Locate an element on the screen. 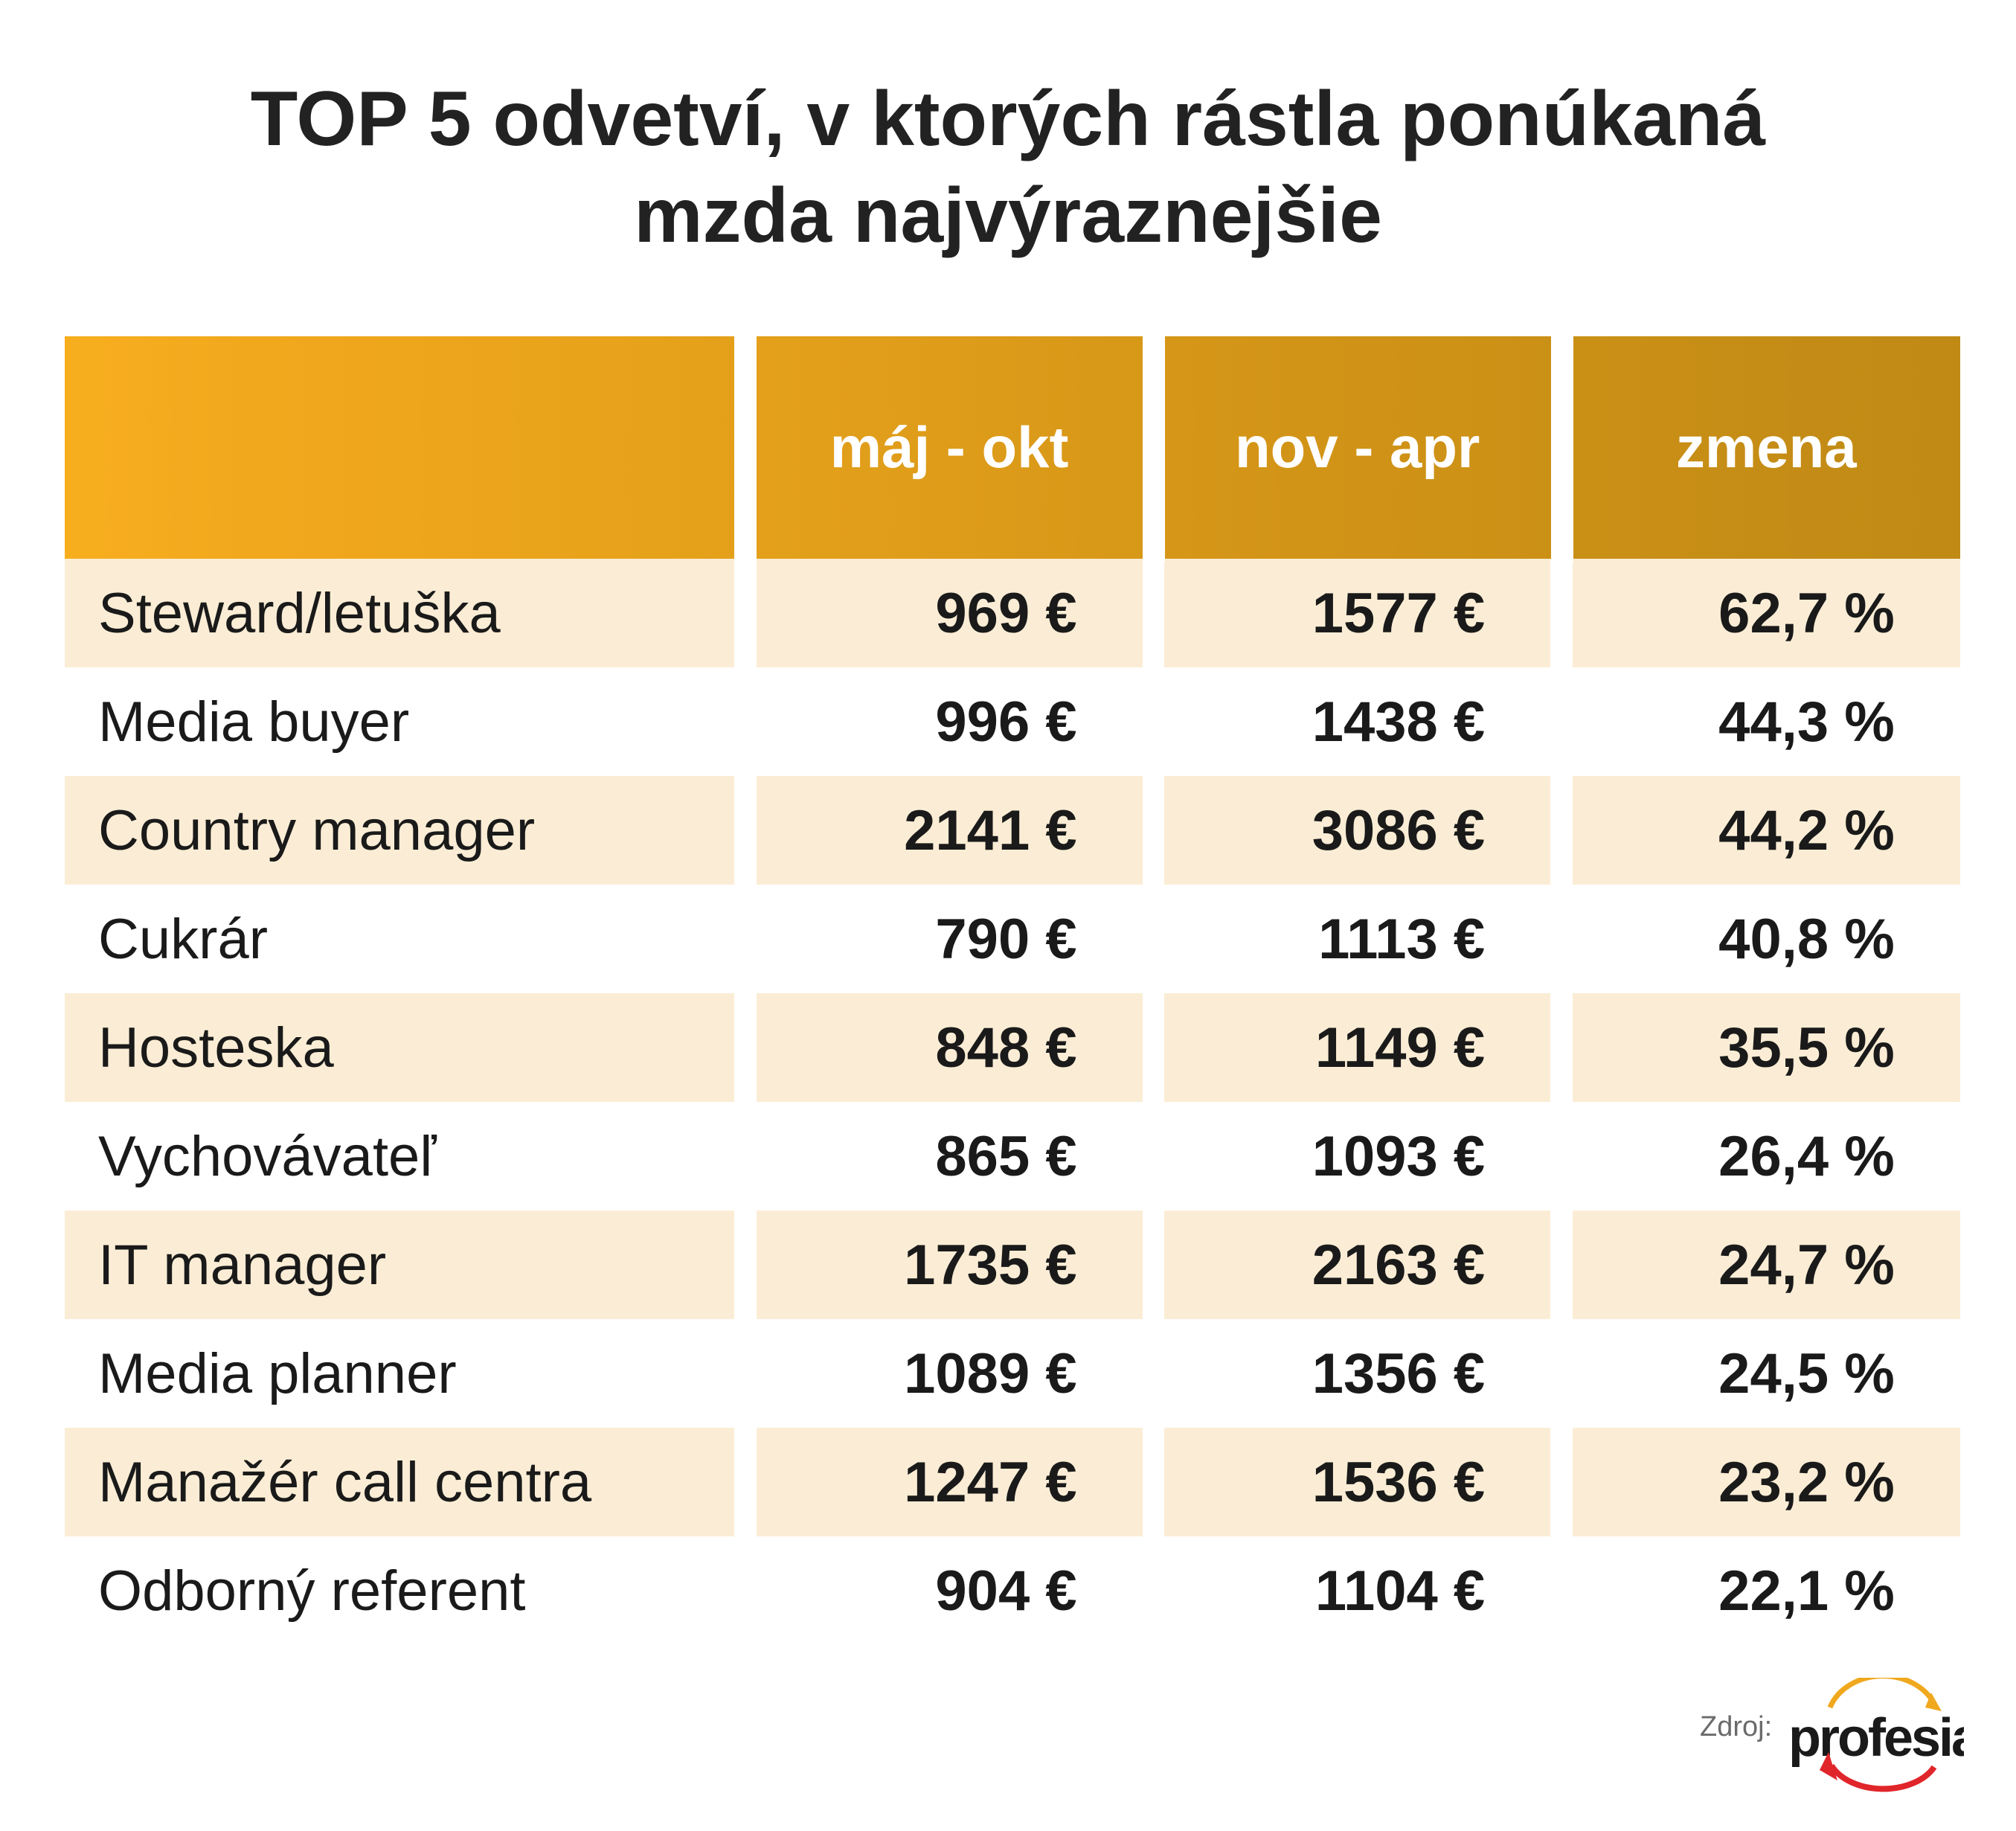 This screenshot has width=2016, height=1831. header-may-oct: máj - okt is located at coordinates (949, 447).